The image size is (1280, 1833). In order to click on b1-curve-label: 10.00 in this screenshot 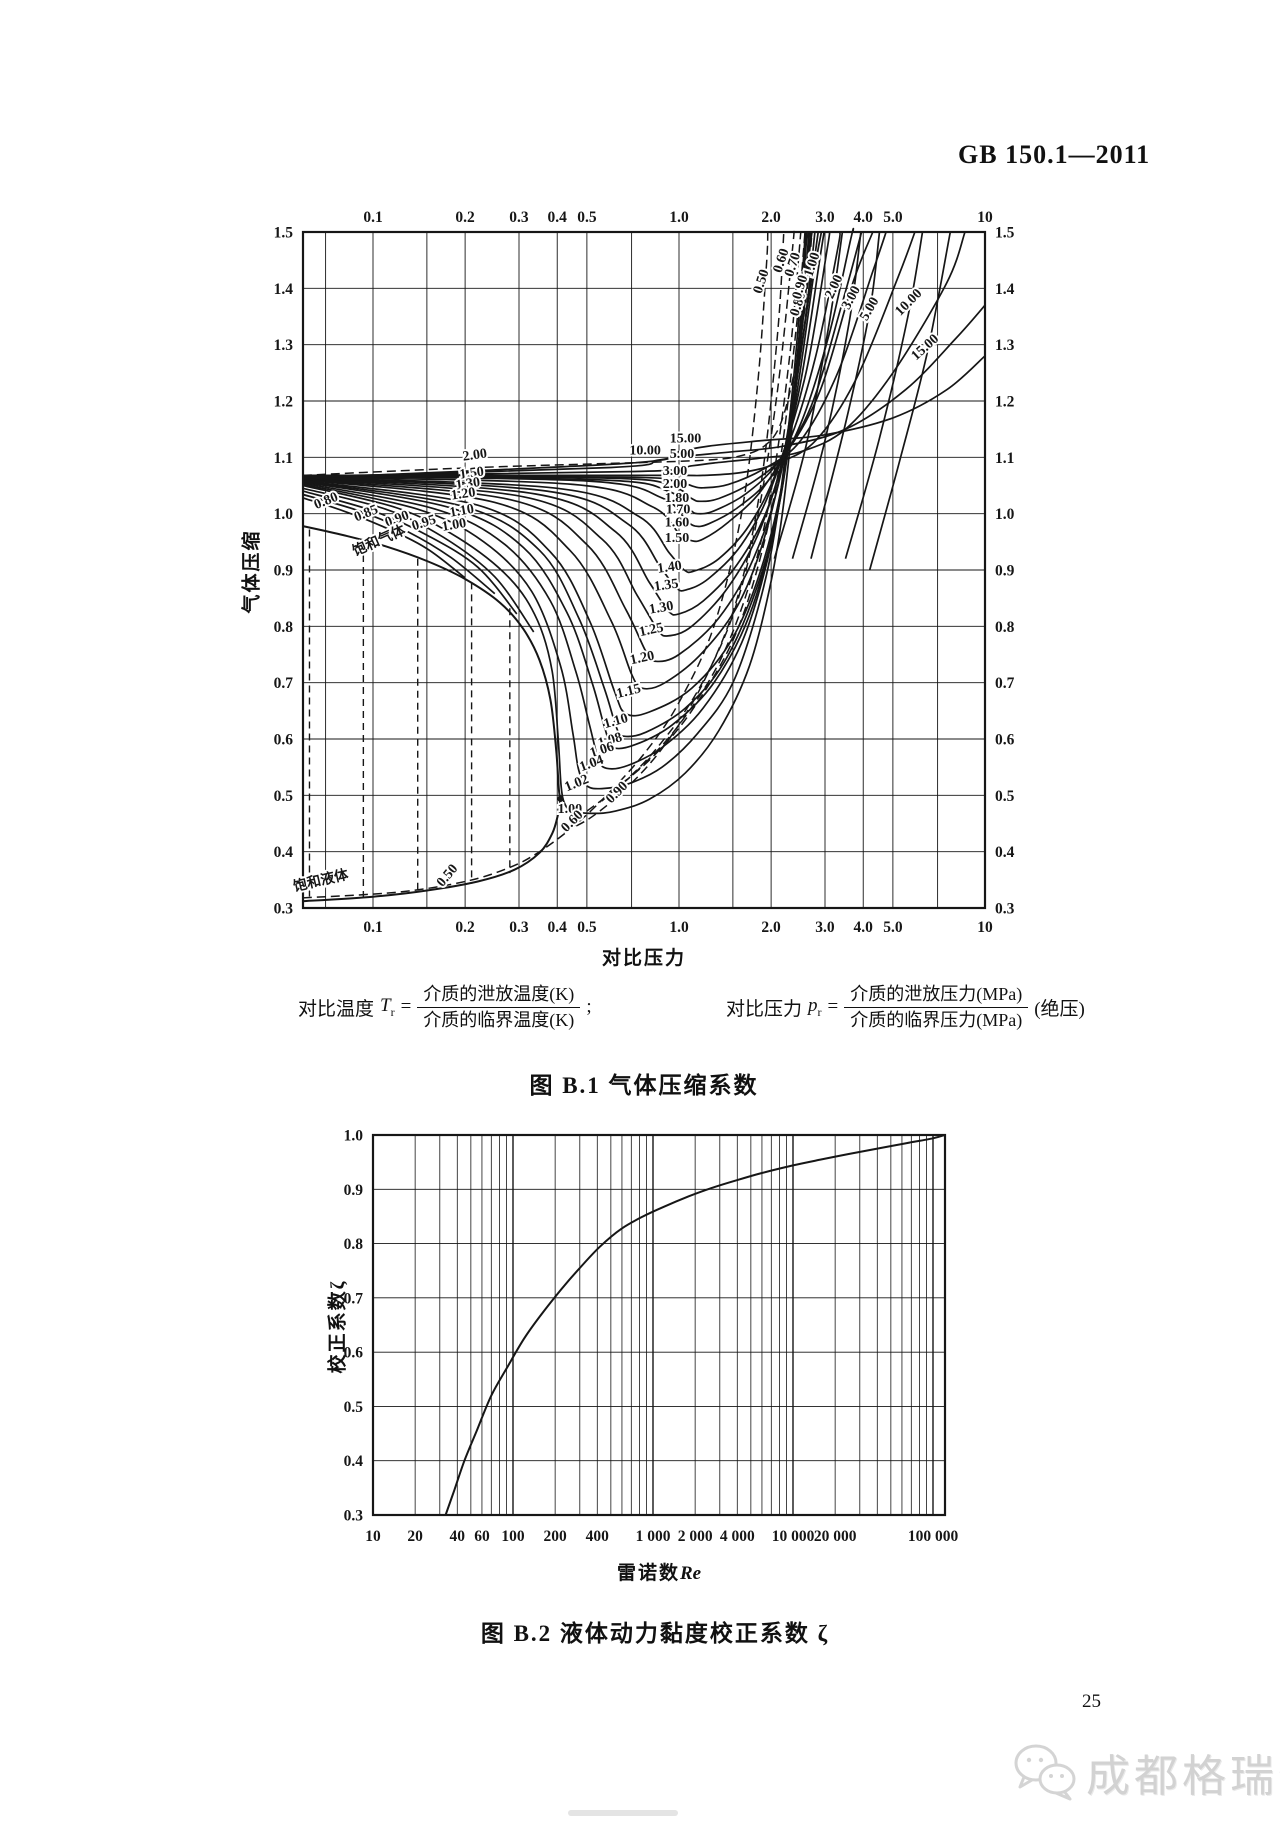, I will do `click(645, 451)`.